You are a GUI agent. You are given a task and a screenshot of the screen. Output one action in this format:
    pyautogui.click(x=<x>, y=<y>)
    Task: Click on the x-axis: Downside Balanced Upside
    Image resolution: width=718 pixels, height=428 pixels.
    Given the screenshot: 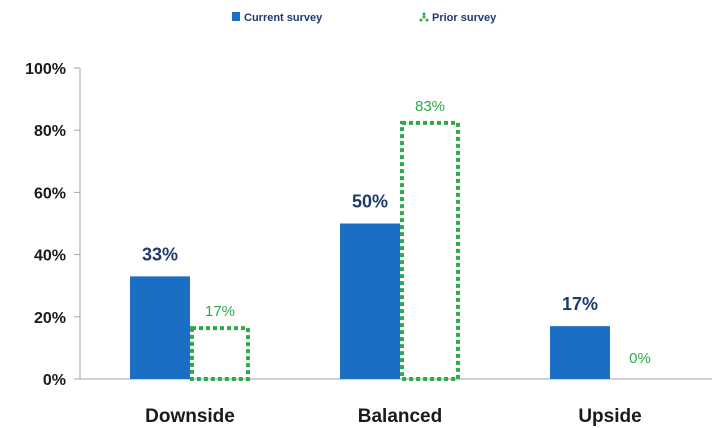 What is the action you would take?
    pyautogui.click(x=396, y=402)
    